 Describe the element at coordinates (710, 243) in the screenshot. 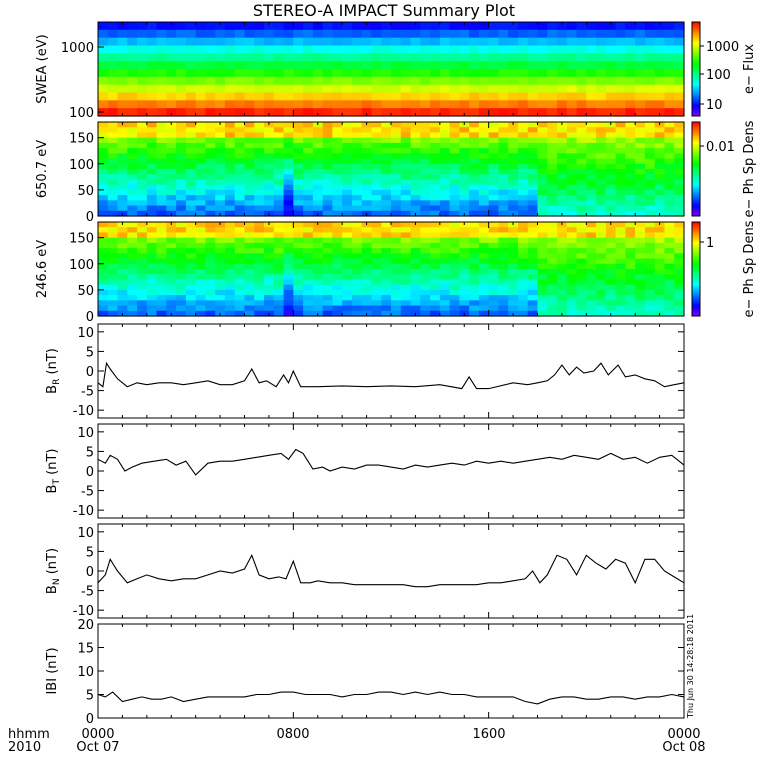

I see `colorbar-tick-label-2-0: 1` at that location.